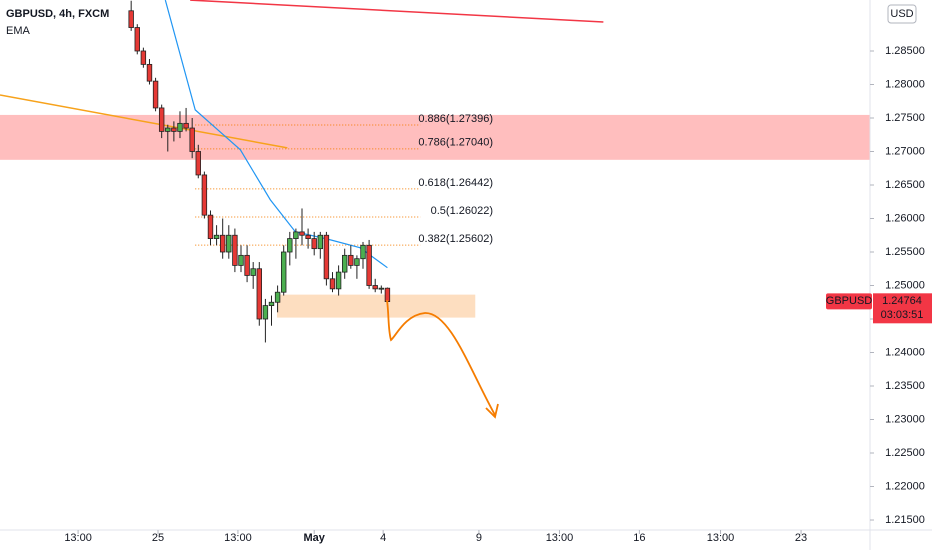 This screenshot has width=932, height=555. I want to click on y-tick-label: 1.25500, so click(905, 252).